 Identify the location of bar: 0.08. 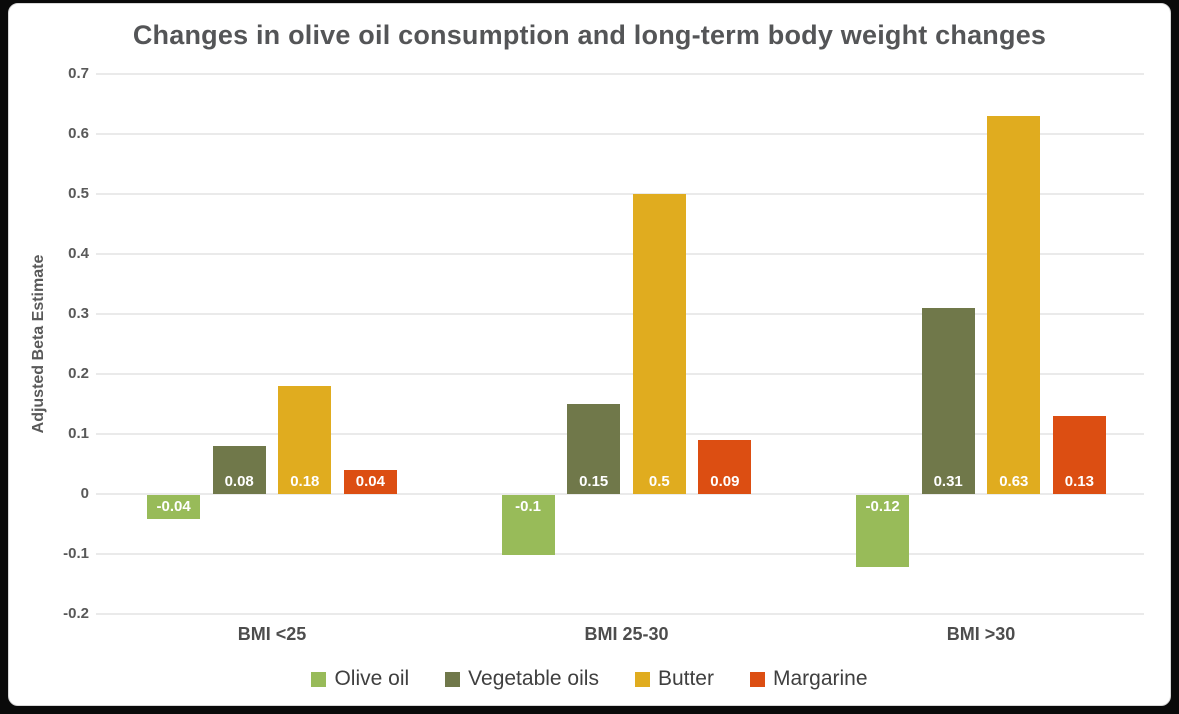
(239, 470).